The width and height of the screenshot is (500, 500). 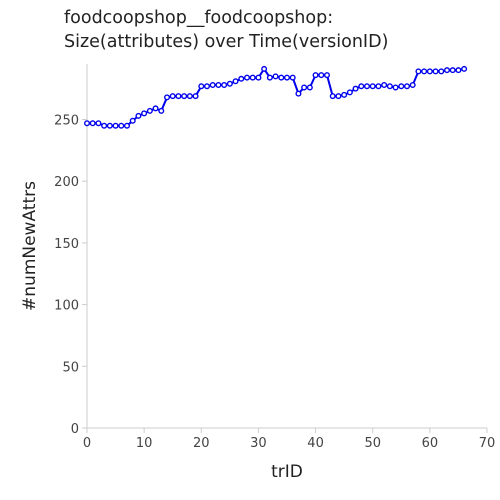 What do you see at coordinates (315, 443) in the screenshot?
I see `x-tick-label: 40` at bounding box center [315, 443].